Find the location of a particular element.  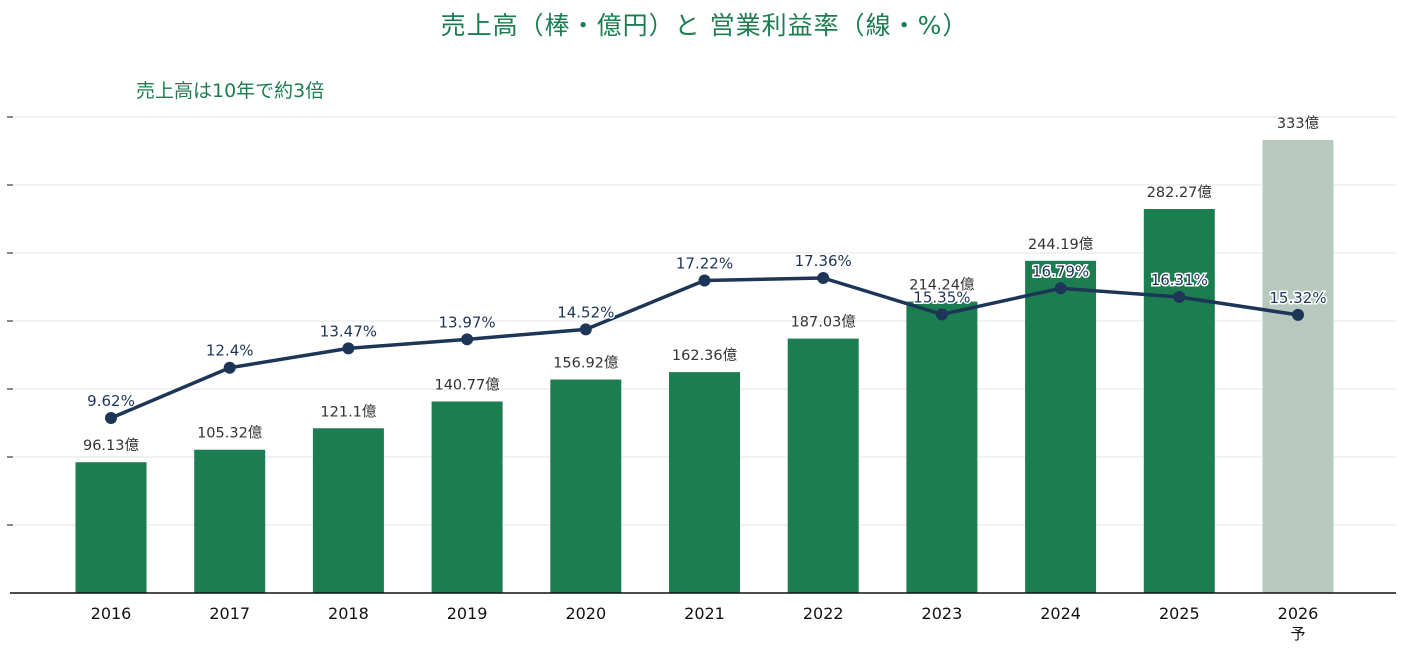

chart-title: 売上高（棒・億円）と 営業利益率（線・%） is located at coordinates (704, 25).